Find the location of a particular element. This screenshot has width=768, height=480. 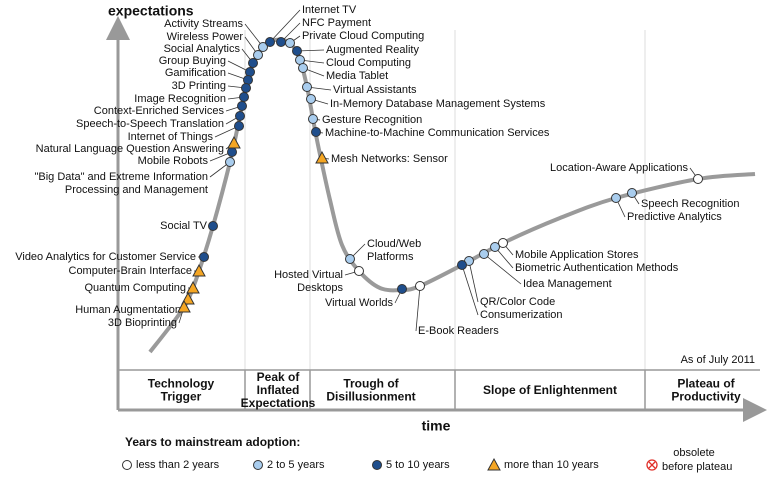

phase-label: Trough of is located at coordinates (371, 384).